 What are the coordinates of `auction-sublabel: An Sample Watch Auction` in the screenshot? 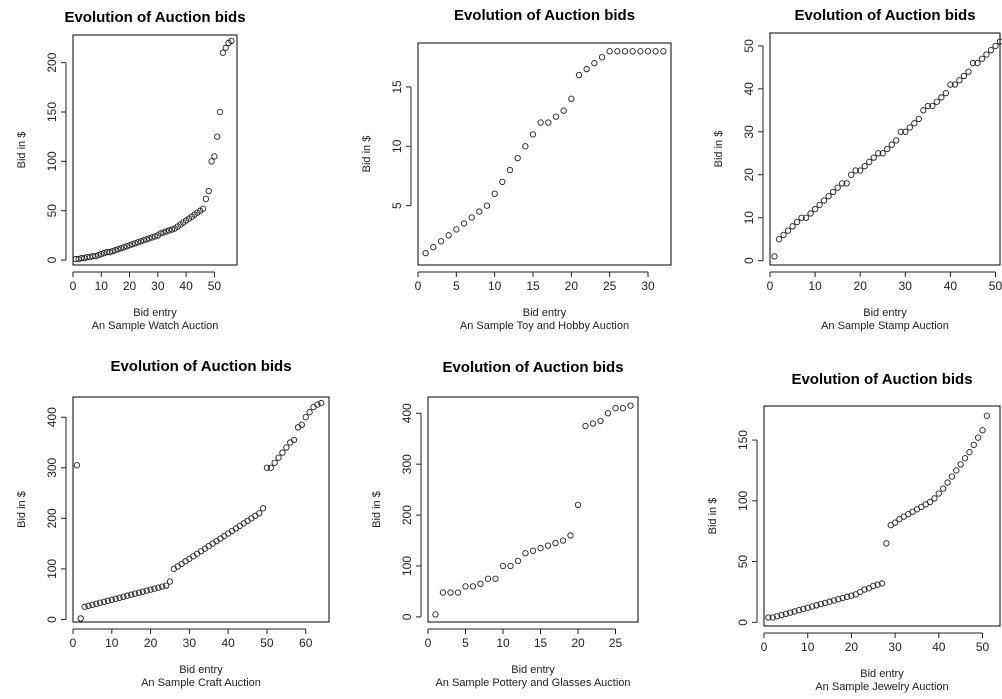 It's located at (155, 326).